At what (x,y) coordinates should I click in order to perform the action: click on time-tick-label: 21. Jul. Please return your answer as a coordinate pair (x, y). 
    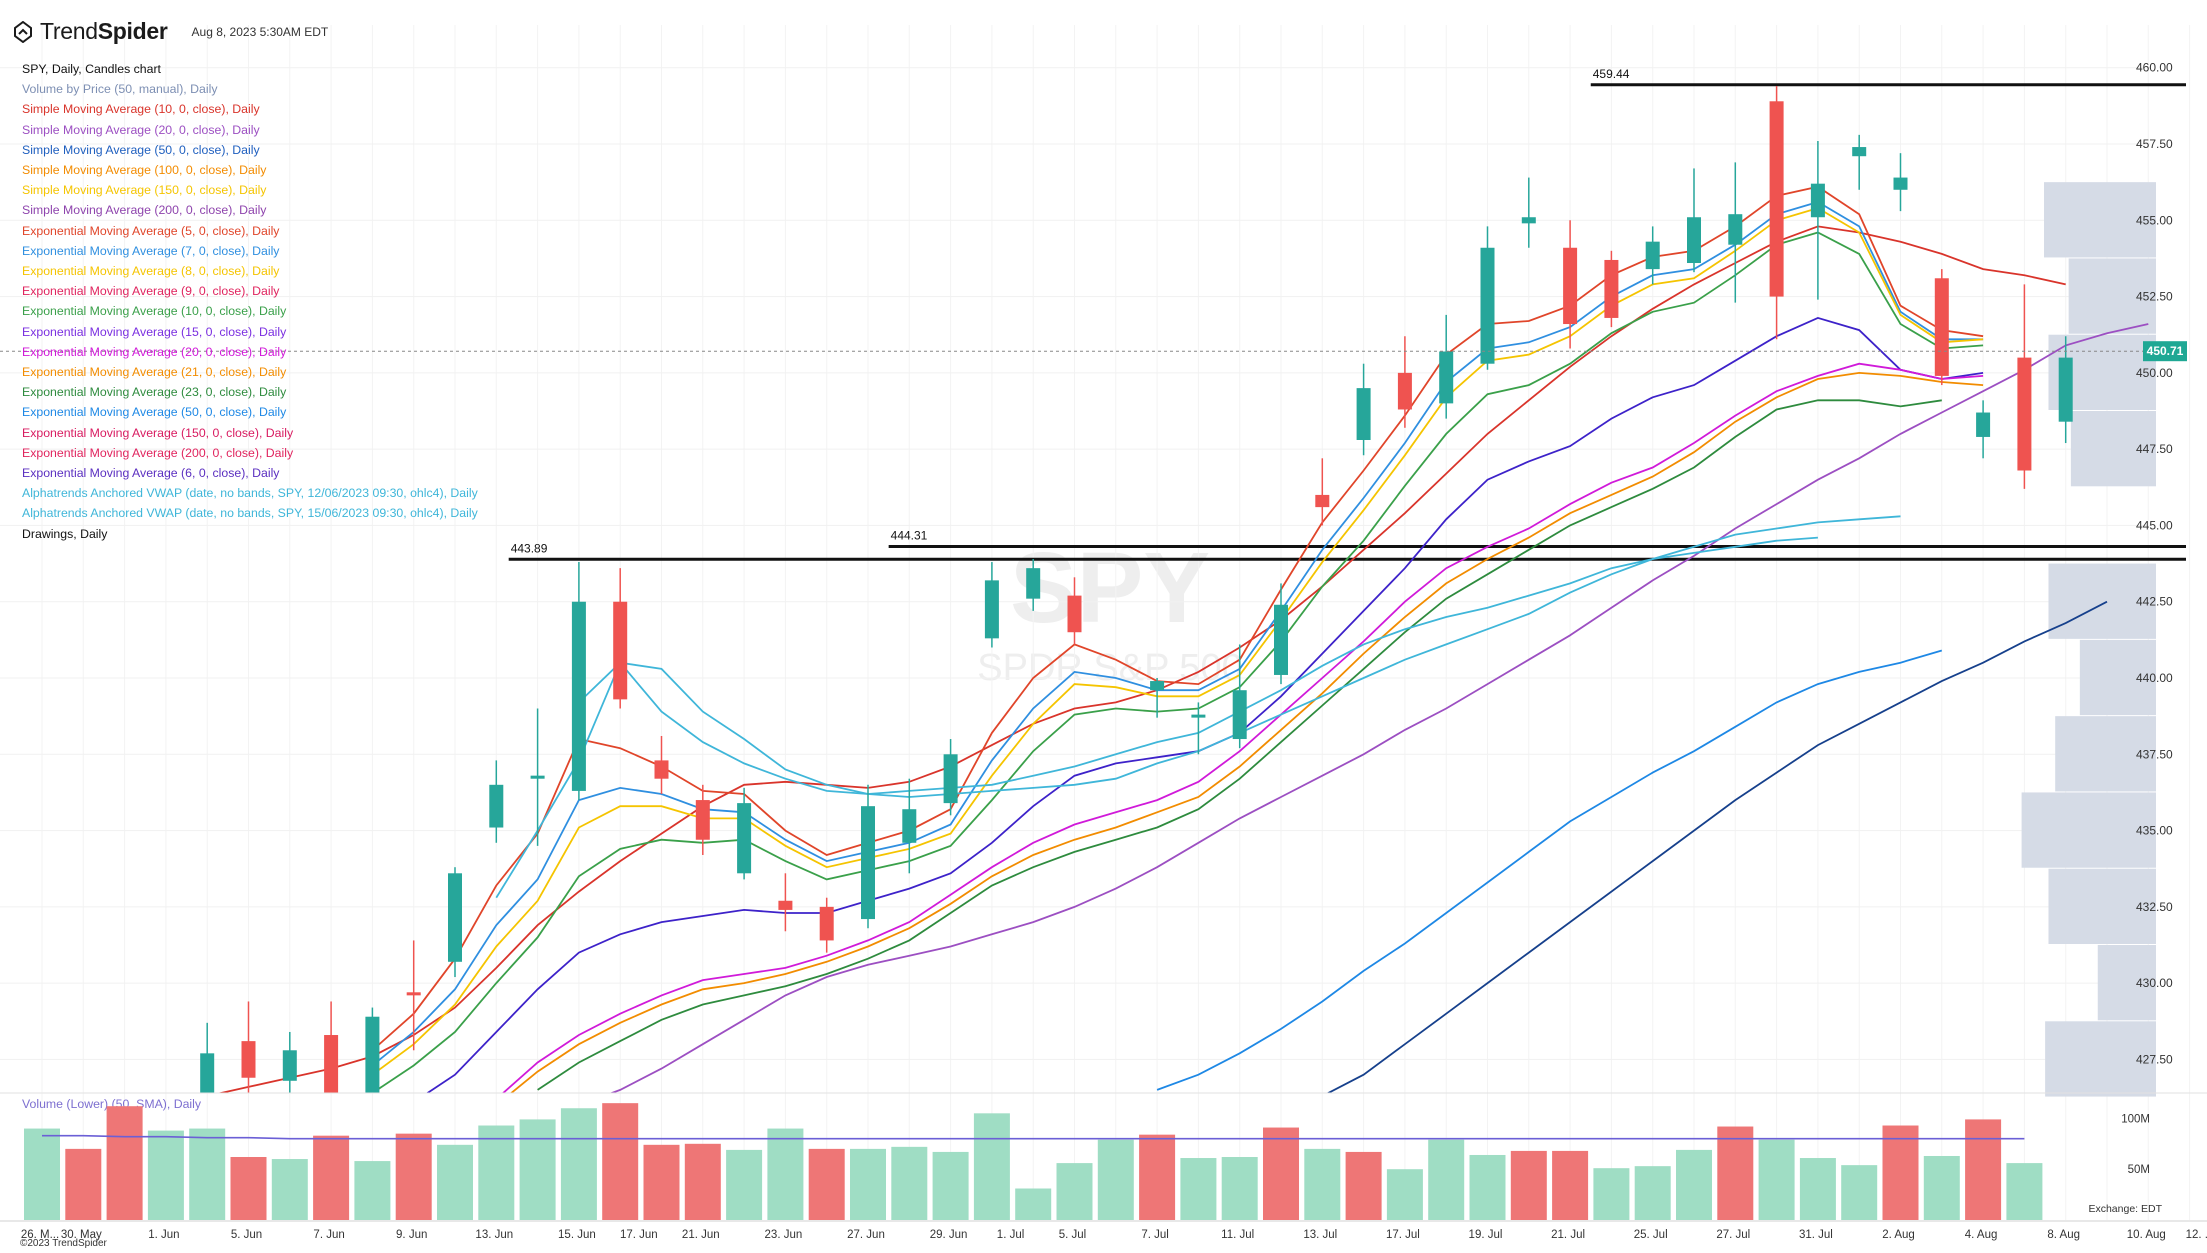
    Looking at the image, I should click on (1568, 1235).